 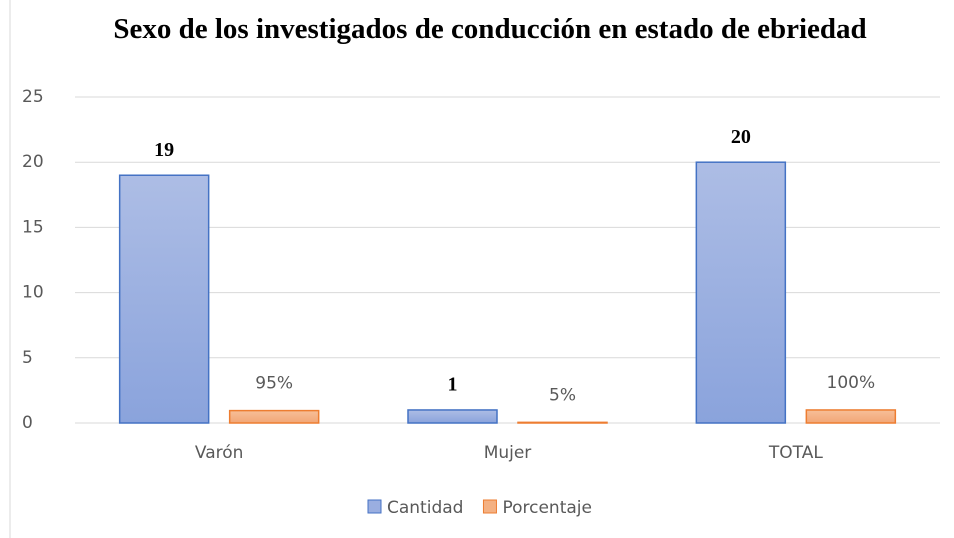 I want to click on x-tick-label: TOTAL, so click(x=795, y=453).